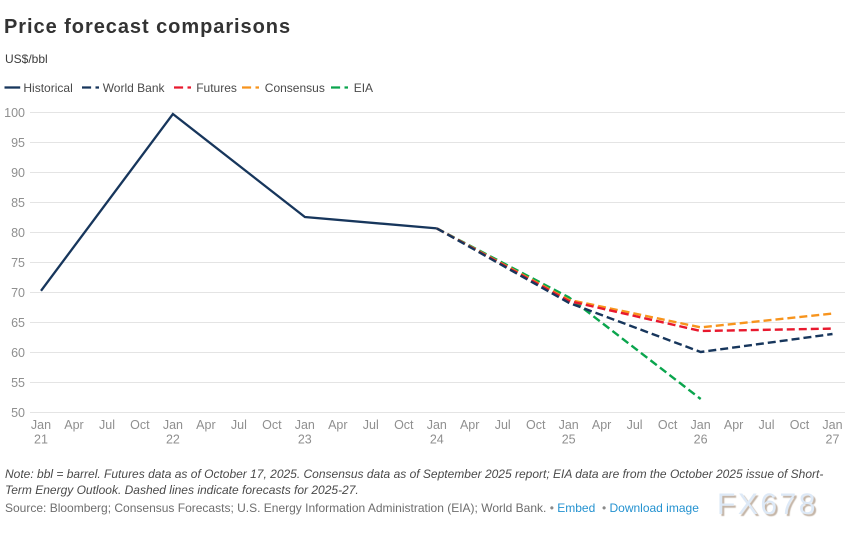 Image resolution: width=846 pixels, height=541 pixels. I want to click on svg-text: 100, so click(14, 113).